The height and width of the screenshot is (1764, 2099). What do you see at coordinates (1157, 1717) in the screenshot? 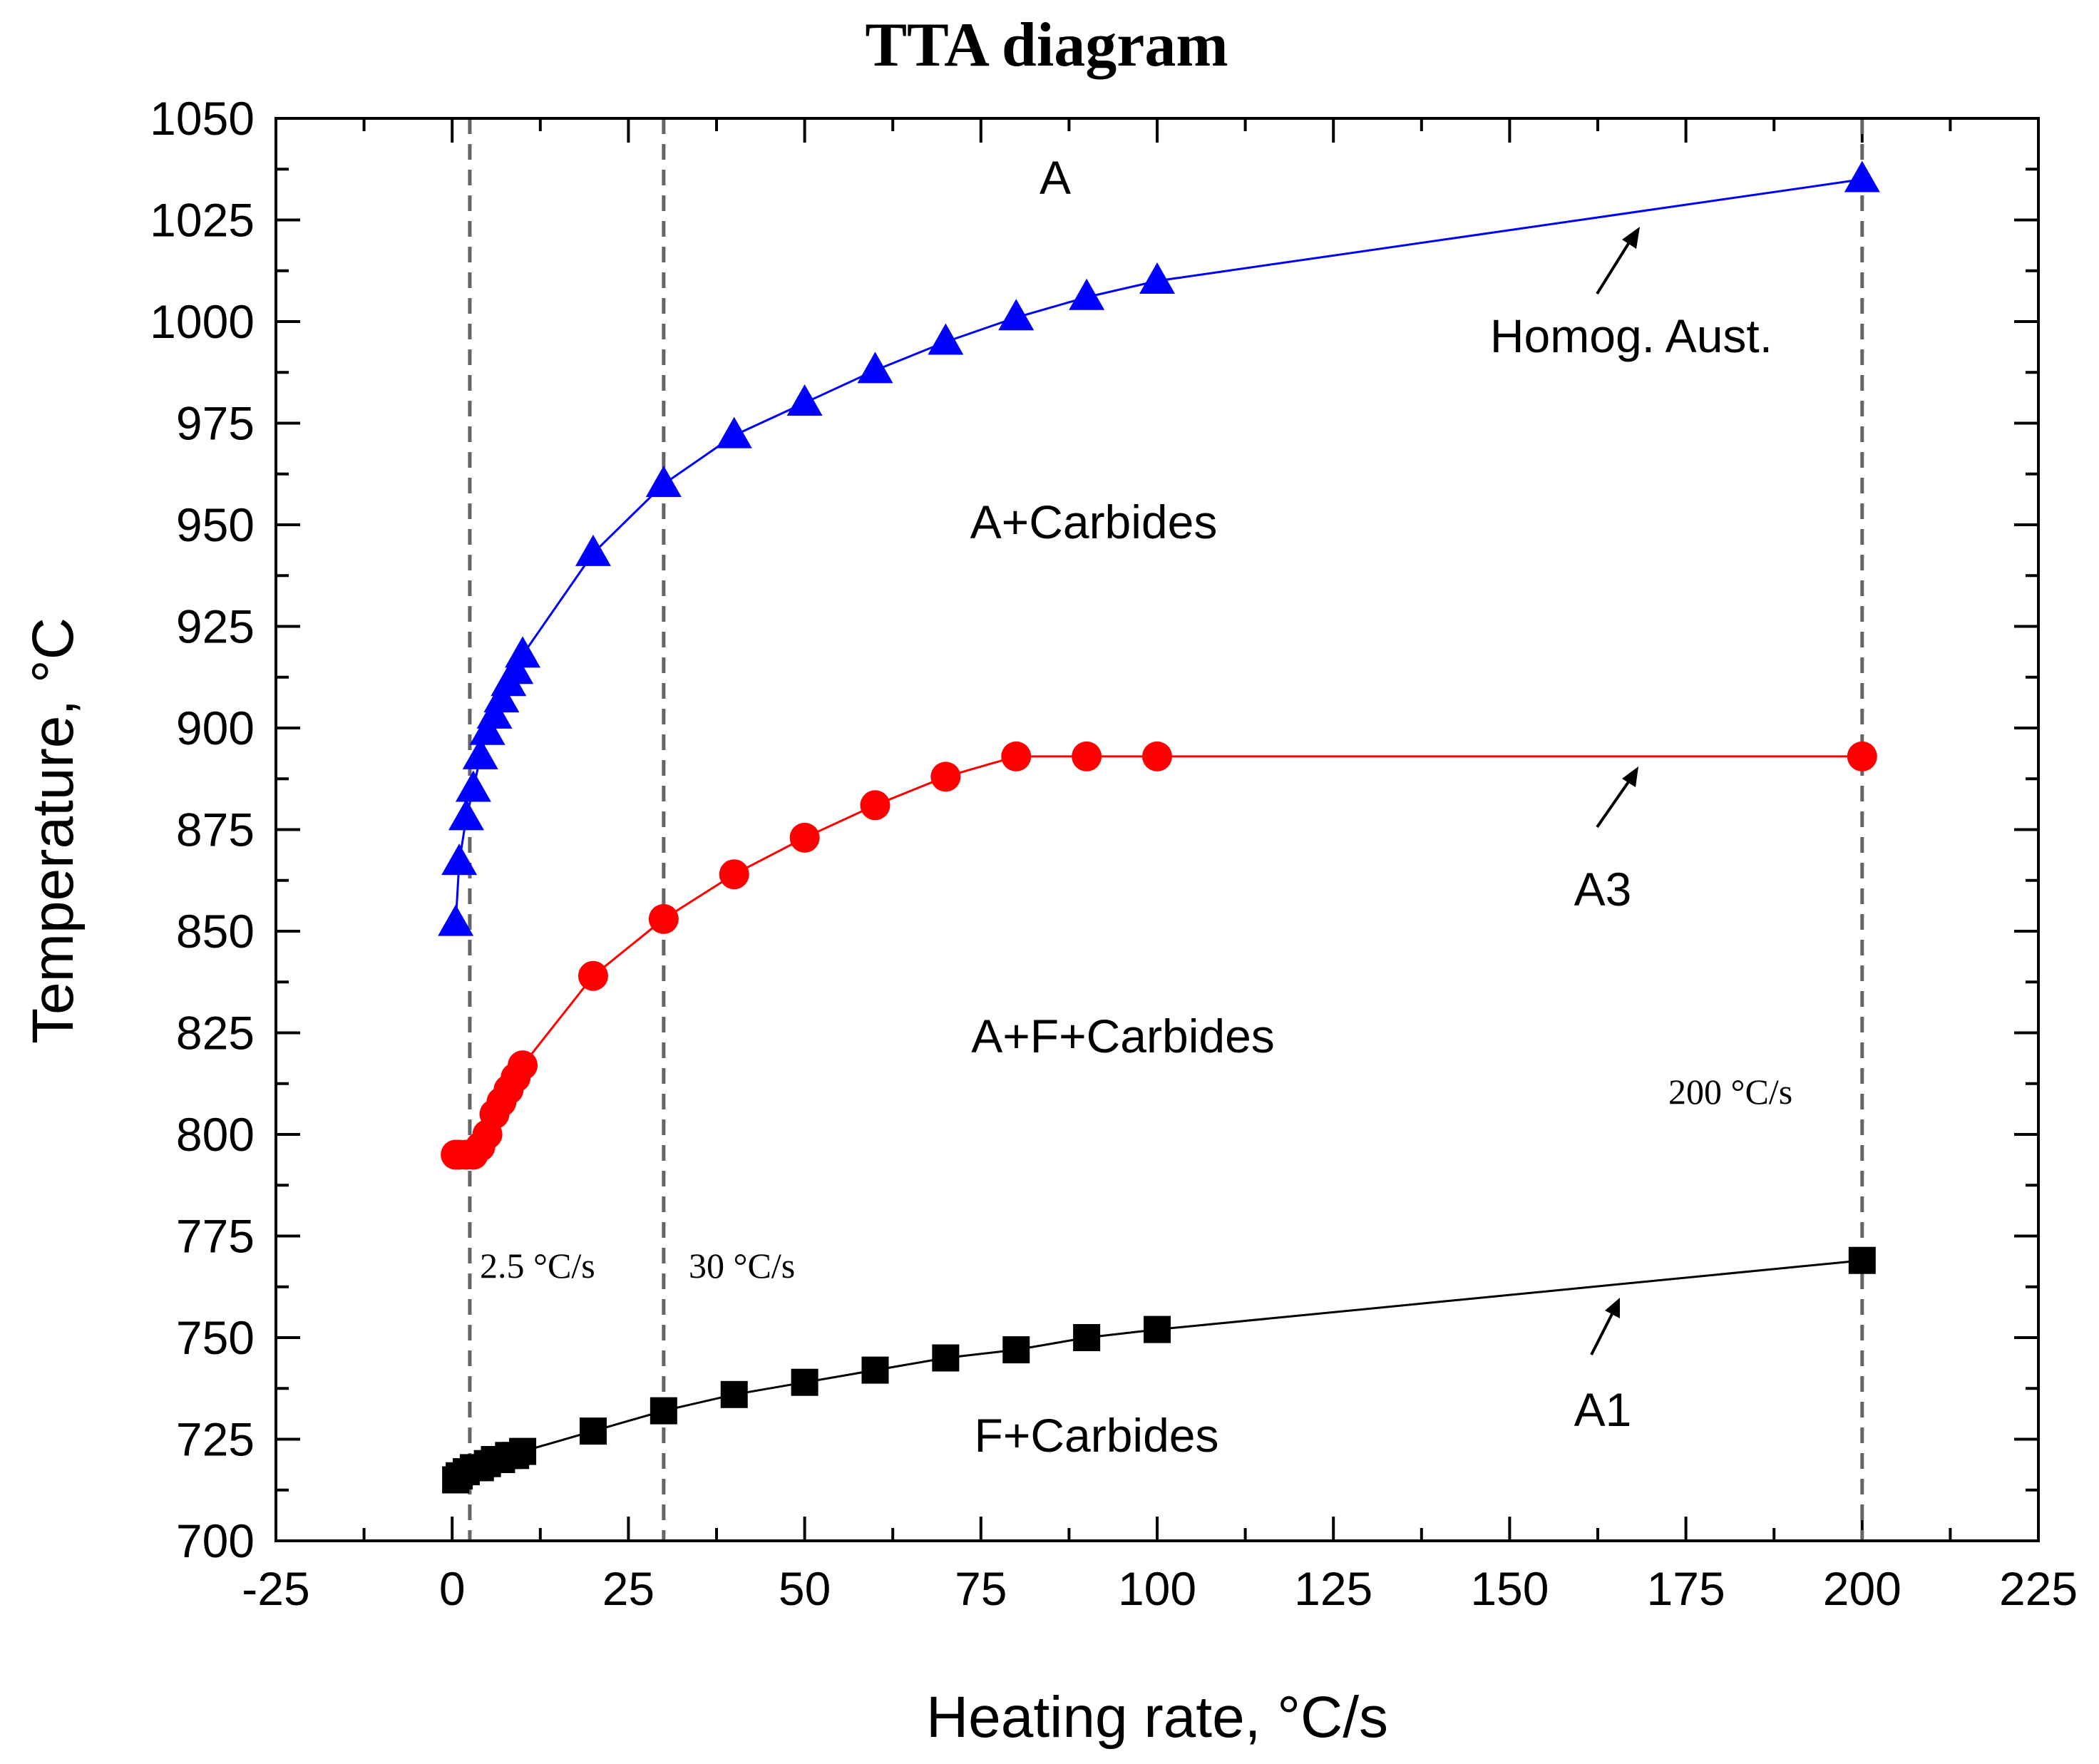
I see `x-axis-title: Heating rate, °C/s` at bounding box center [1157, 1717].